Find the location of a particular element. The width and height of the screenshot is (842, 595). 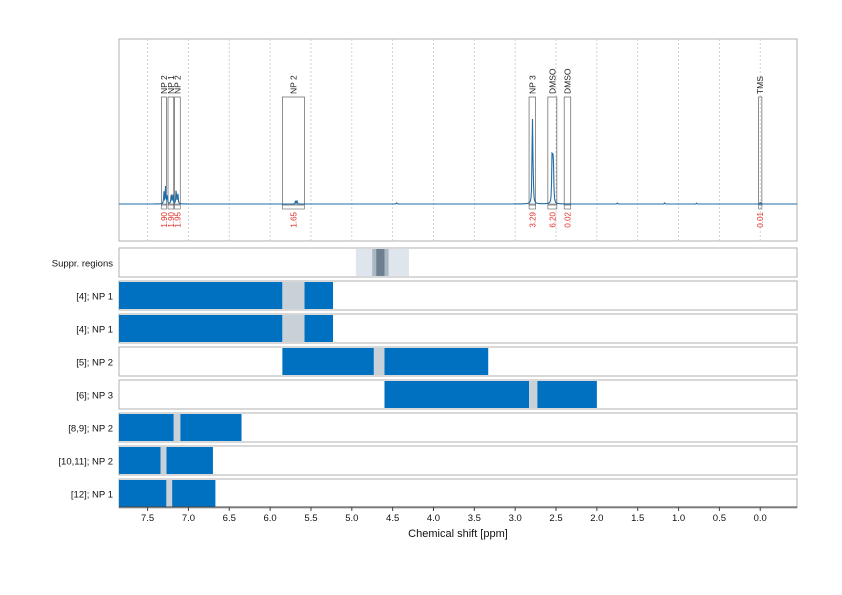

integral-value: 3.29 is located at coordinates (532, 219).